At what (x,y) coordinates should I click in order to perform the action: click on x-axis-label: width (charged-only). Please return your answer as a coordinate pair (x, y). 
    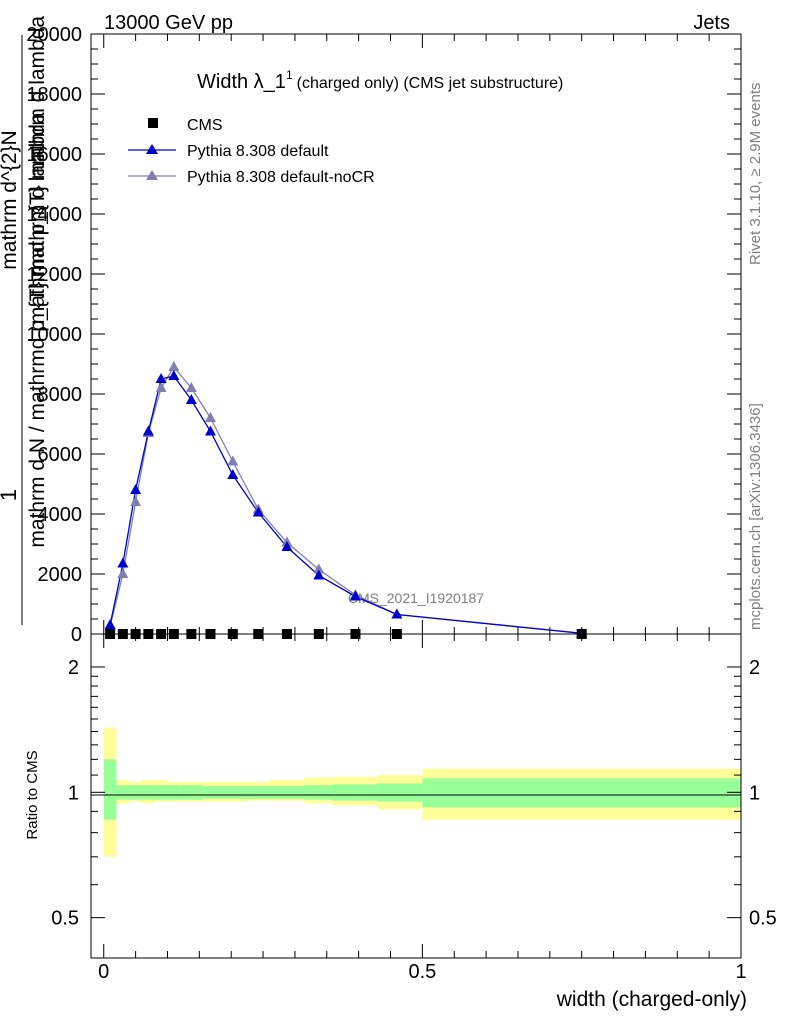
    Looking at the image, I should click on (651, 999).